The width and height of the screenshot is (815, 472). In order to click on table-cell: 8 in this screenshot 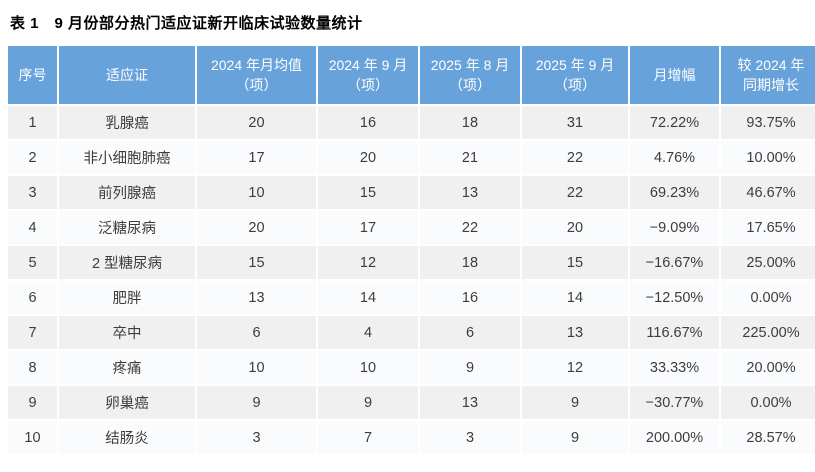, I will do `click(32, 367)`.